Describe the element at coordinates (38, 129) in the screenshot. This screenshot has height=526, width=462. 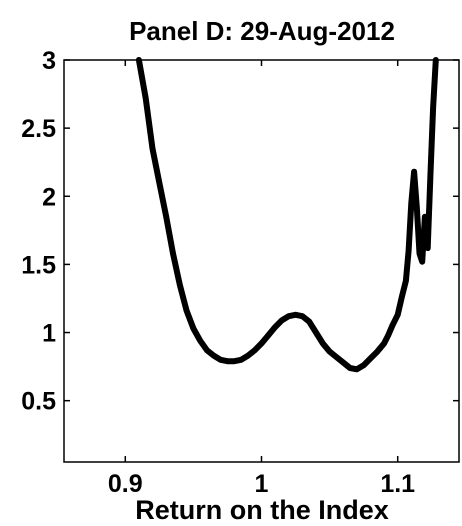
I see `y-tick-label: 2.5` at that location.